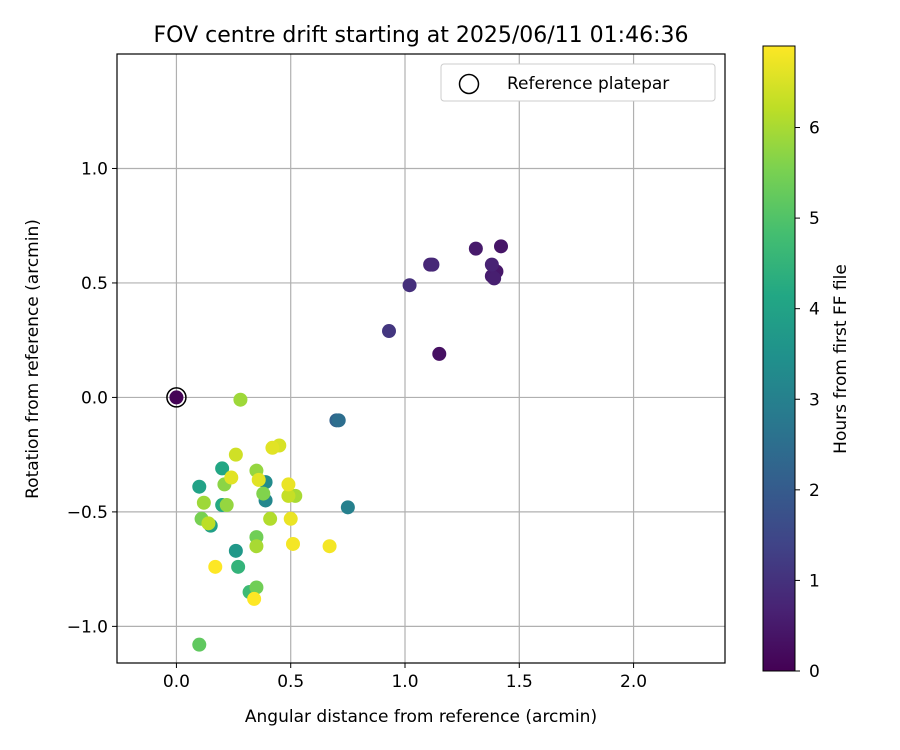 This screenshot has height=750, width=900. I want to click on x-axis-ticks: 0.0 0.5 1.0 1.5 2.0, so click(405, 677).